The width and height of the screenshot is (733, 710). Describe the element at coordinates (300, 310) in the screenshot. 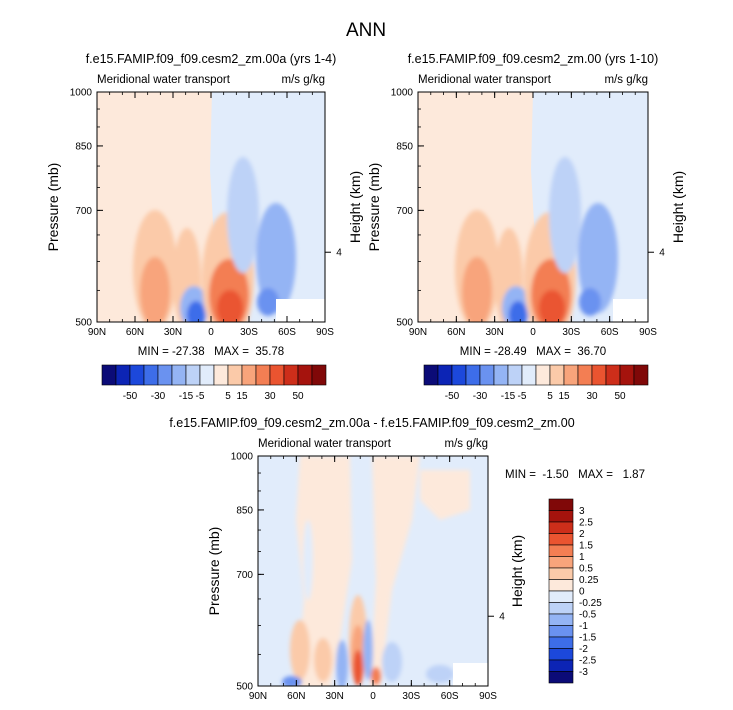

I see `panel-left-missing` at that location.